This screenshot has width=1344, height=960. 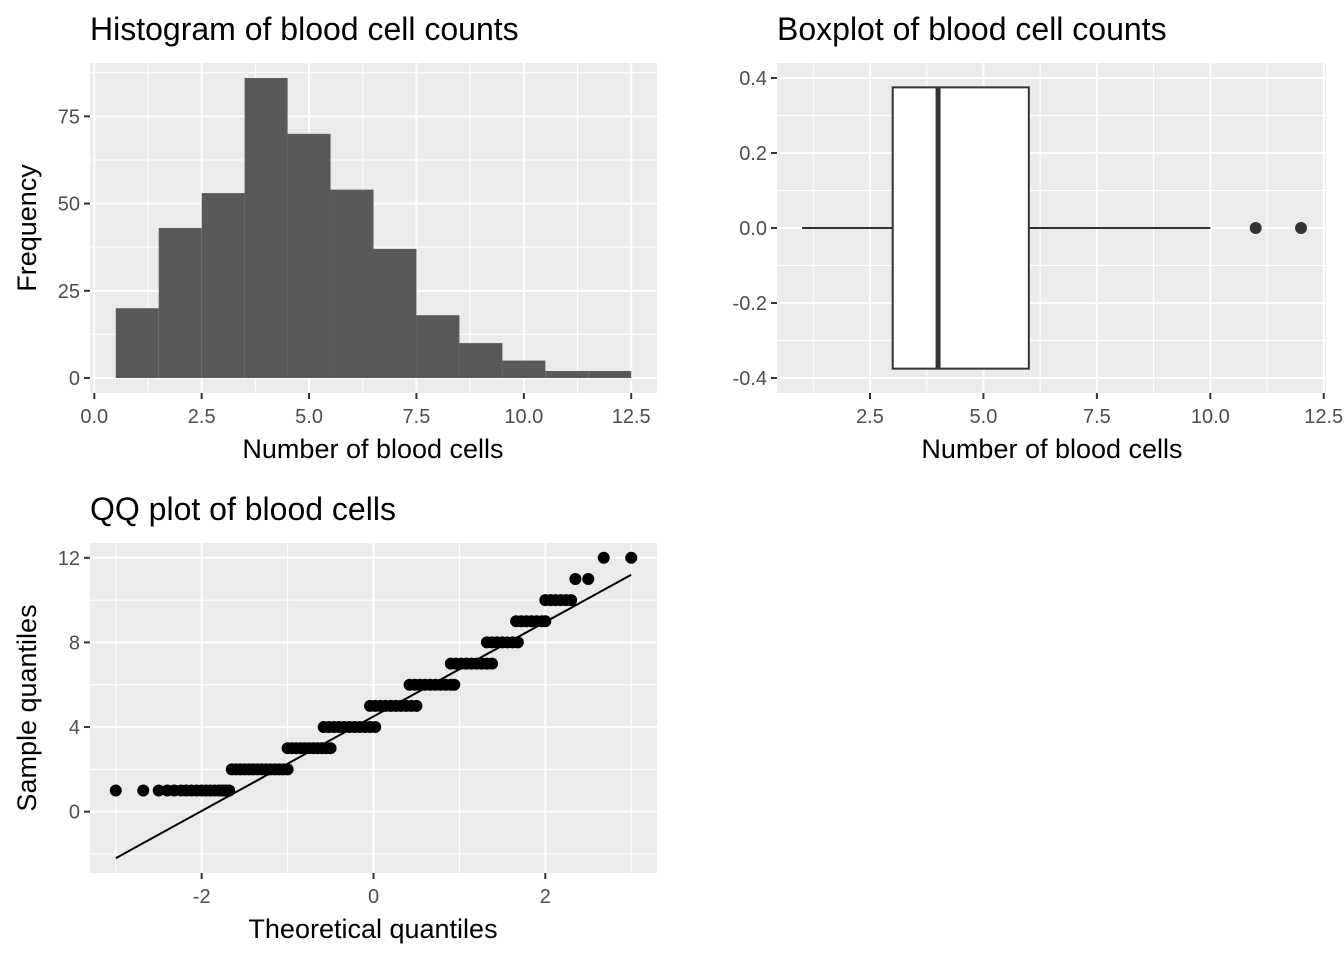 I want to click on histogram-title: Histogram of blood cell counts, so click(x=304, y=29).